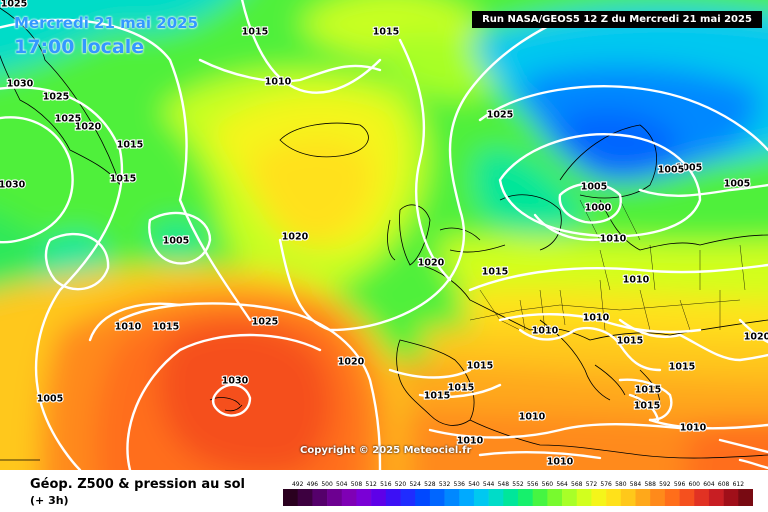 The height and width of the screenshot is (512, 768). What do you see at coordinates (313, 484) in the screenshot?
I see `legend-tick-label: 496` at bounding box center [313, 484].